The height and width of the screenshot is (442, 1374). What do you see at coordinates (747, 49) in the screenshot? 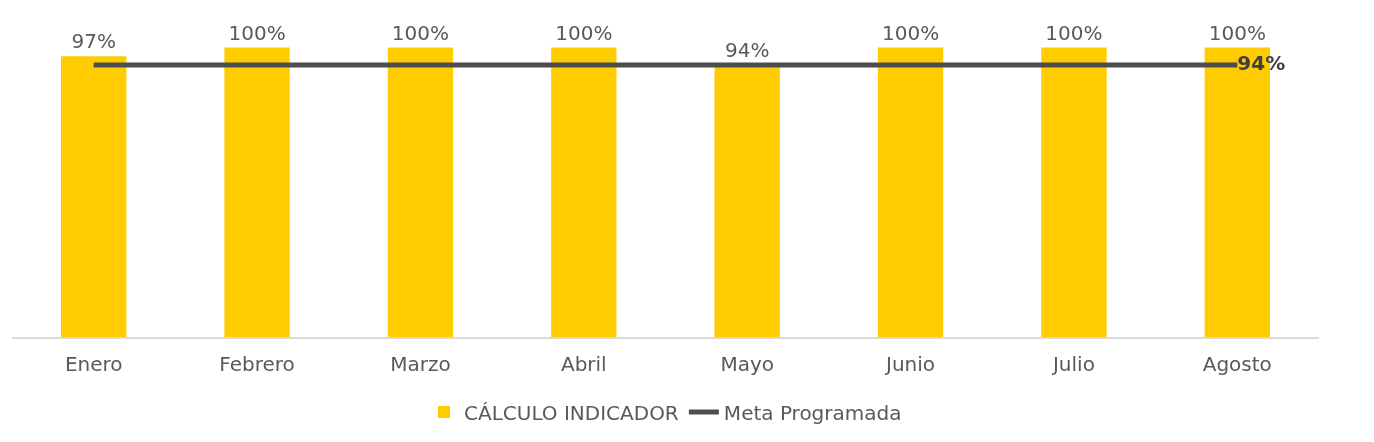
I see `data-label: 94%` at bounding box center [747, 49].